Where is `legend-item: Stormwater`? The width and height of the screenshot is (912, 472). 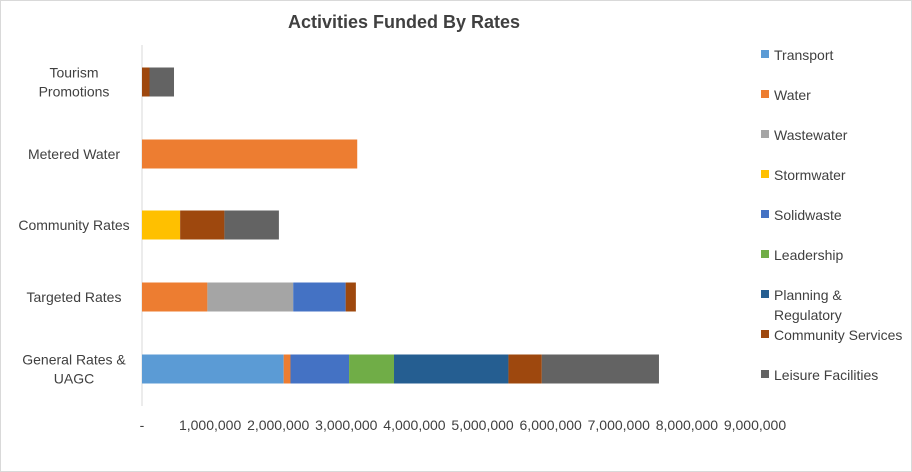
legend-item: Stormwater is located at coordinates (836, 185).